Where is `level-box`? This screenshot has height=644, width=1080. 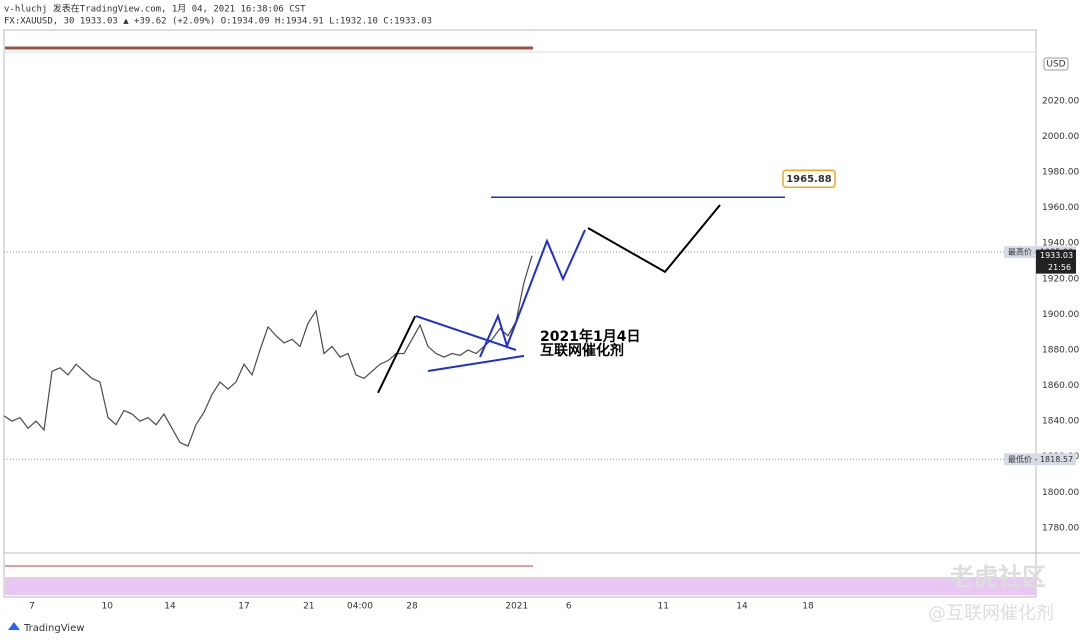
level-box is located at coordinates (1040, 459).